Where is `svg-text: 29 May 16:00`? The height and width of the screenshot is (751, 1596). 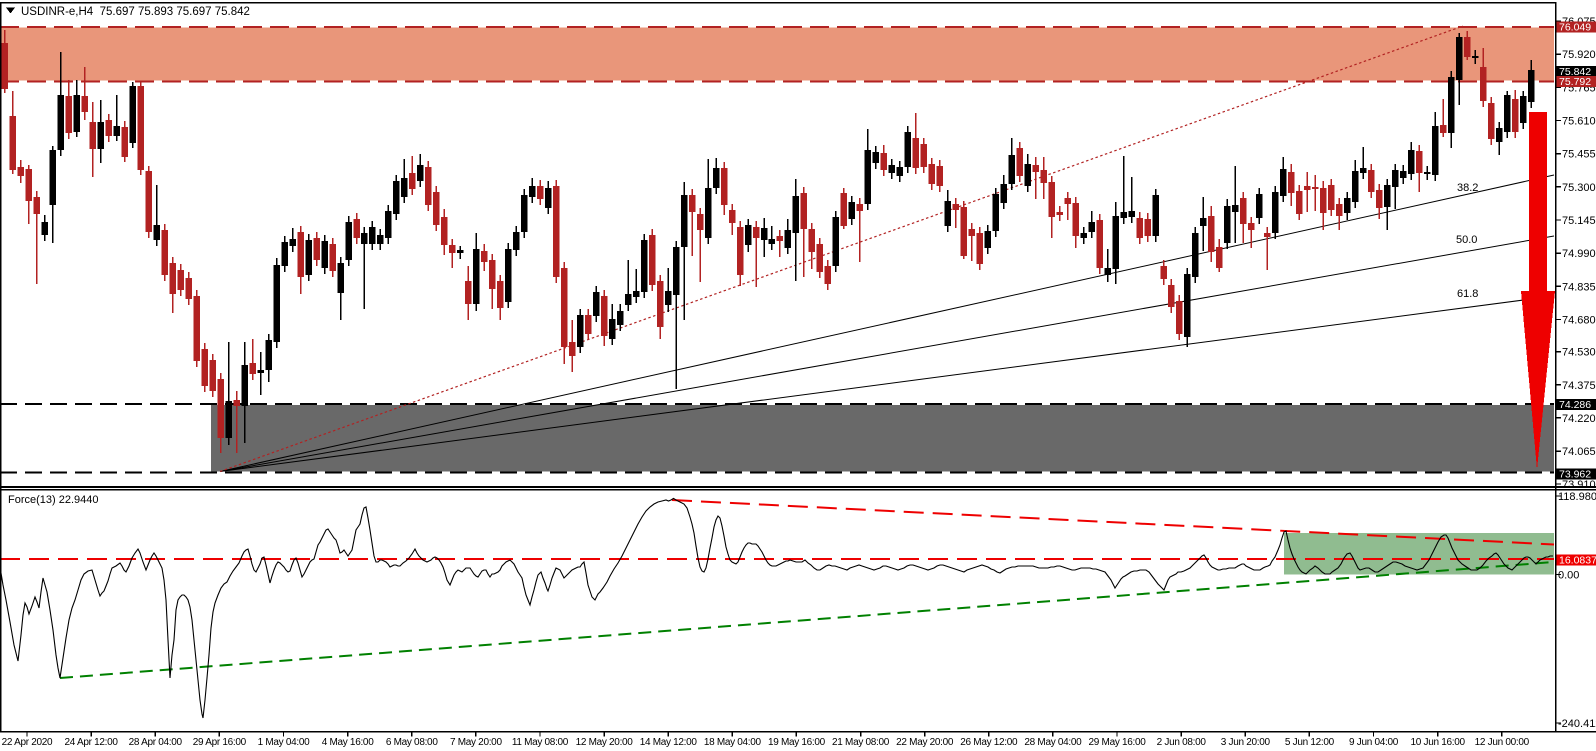
svg-text: 29 May 16:00 is located at coordinates (1118, 742).